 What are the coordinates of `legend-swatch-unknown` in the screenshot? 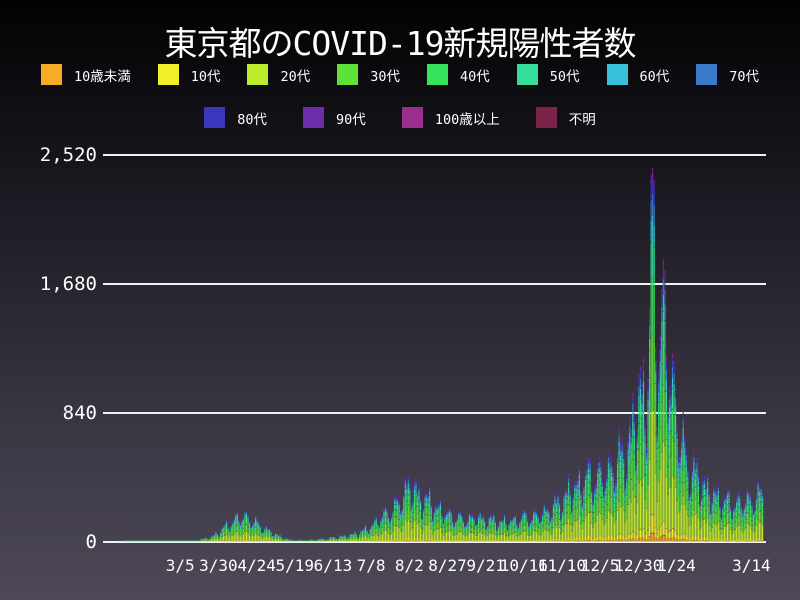 It's located at (546, 117).